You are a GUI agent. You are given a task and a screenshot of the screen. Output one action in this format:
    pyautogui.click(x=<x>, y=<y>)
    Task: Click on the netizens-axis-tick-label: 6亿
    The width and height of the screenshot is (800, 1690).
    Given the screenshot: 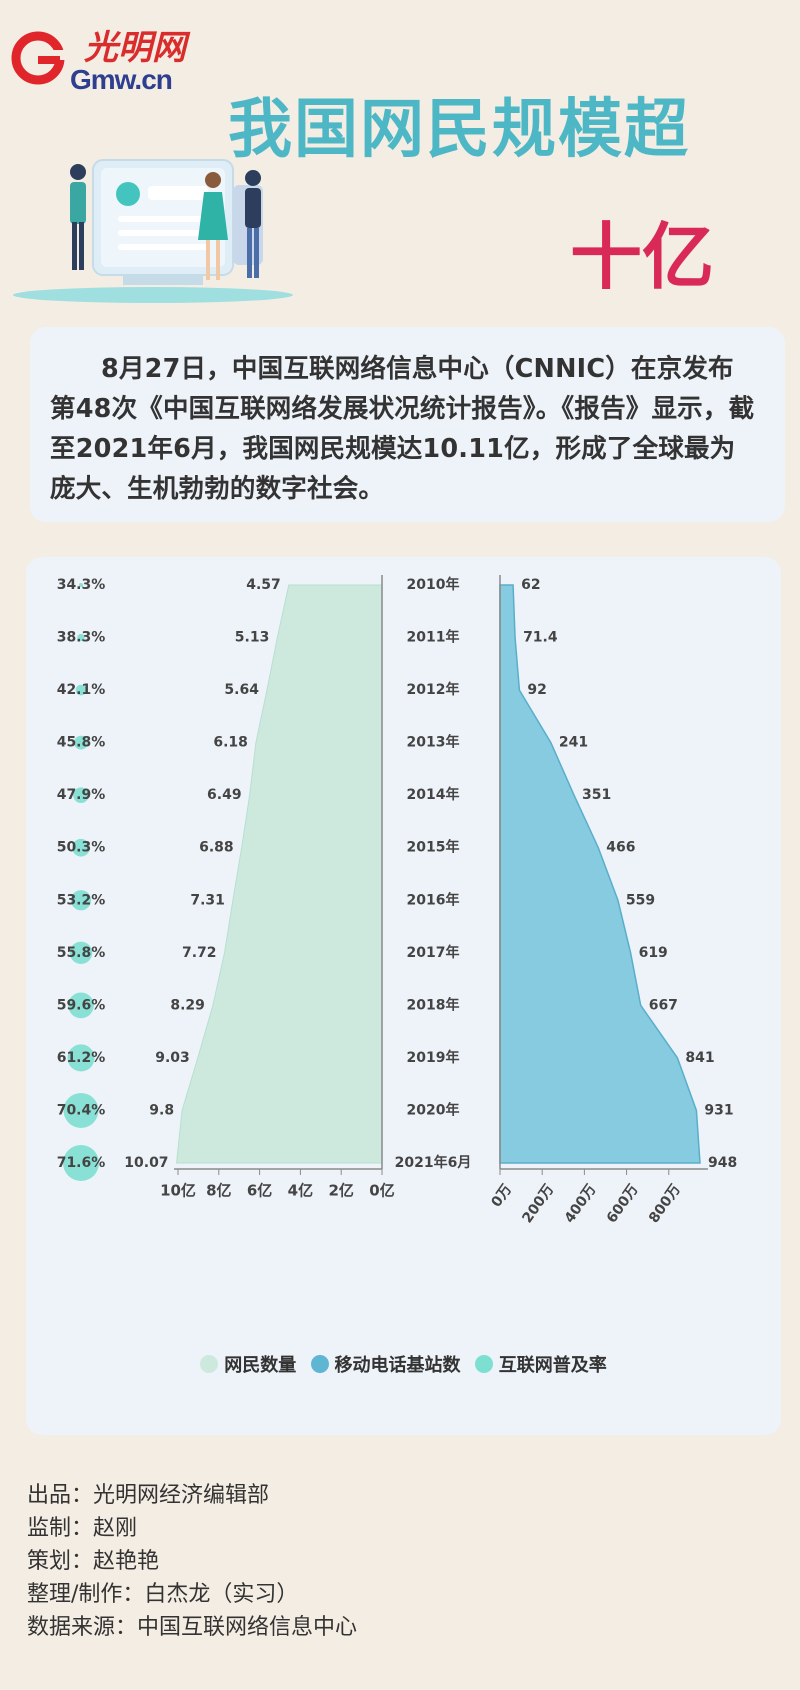 What is the action you would take?
    pyautogui.click(x=259, y=1191)
    